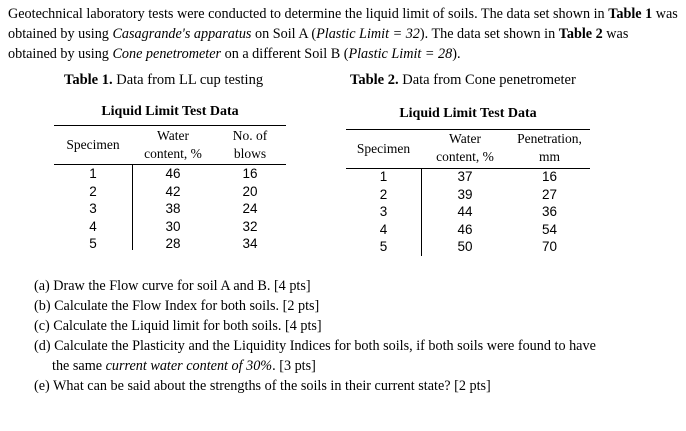  What do you see at coordinates (383, 211) in the screenshot?
I see `table2-cell-specimen: 3` at bounding box center [383, 211].